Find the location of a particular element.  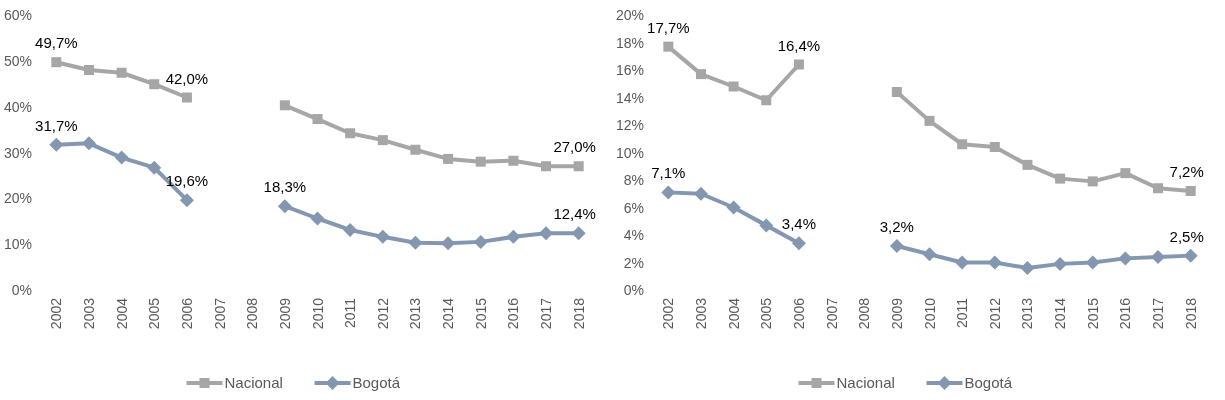

data-label: 31,7% is located at coordinates (56, 125).